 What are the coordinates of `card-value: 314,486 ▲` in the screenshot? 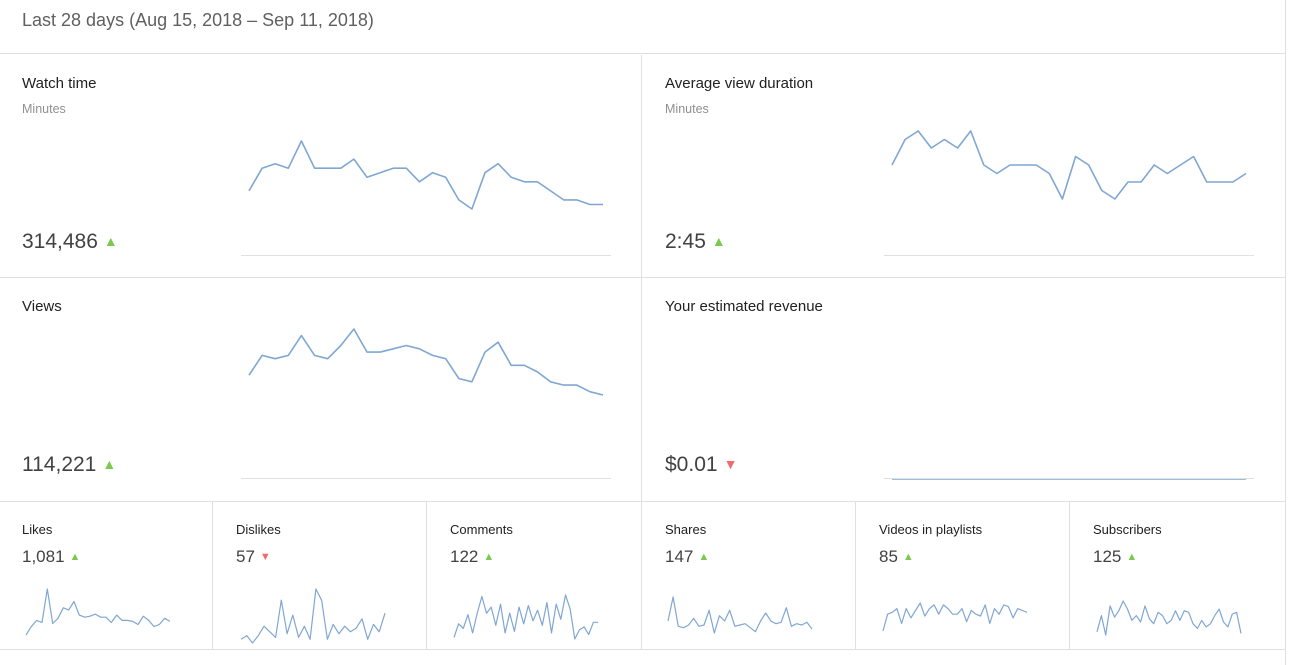 It's located at (70, 242).